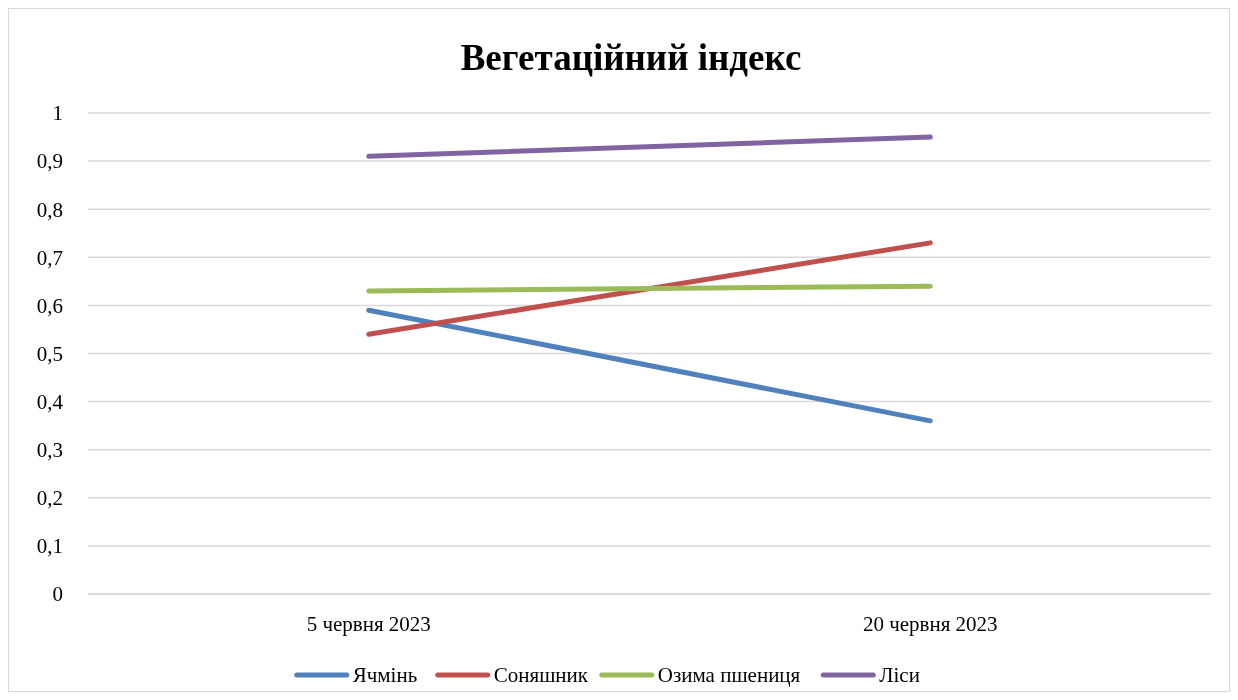  What do you see at coordinates (49, 546) in the screenshot?
I see `y-tick-label: 0,1` at bounding box center [49, 546].